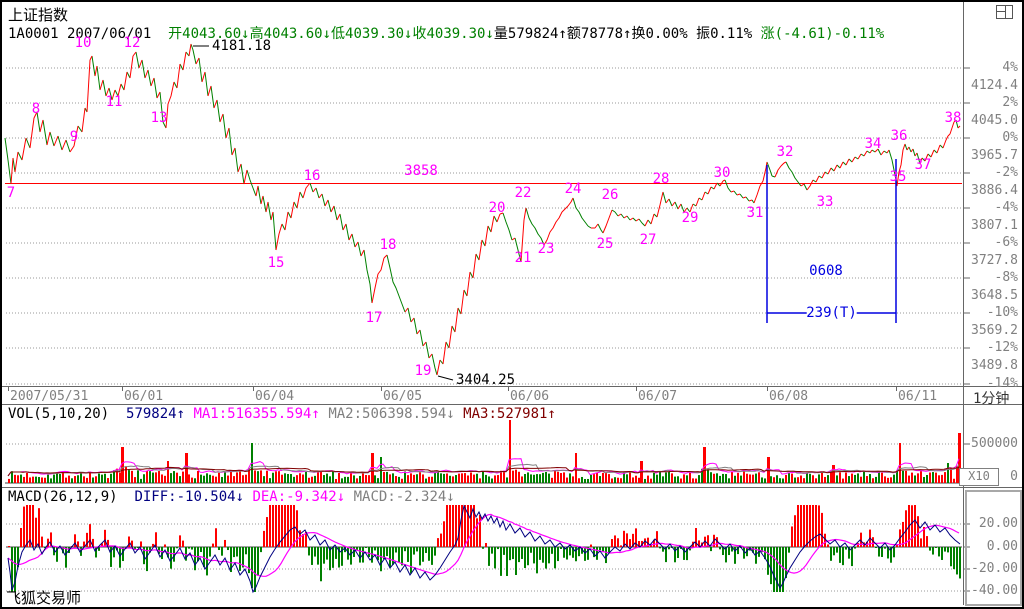 This screenshot has width=1024, height=609. What do you see at coordinates (979, 477) in the screenshot?
I see `volume-scale-badge: X10` at bounding box center [979, 477].